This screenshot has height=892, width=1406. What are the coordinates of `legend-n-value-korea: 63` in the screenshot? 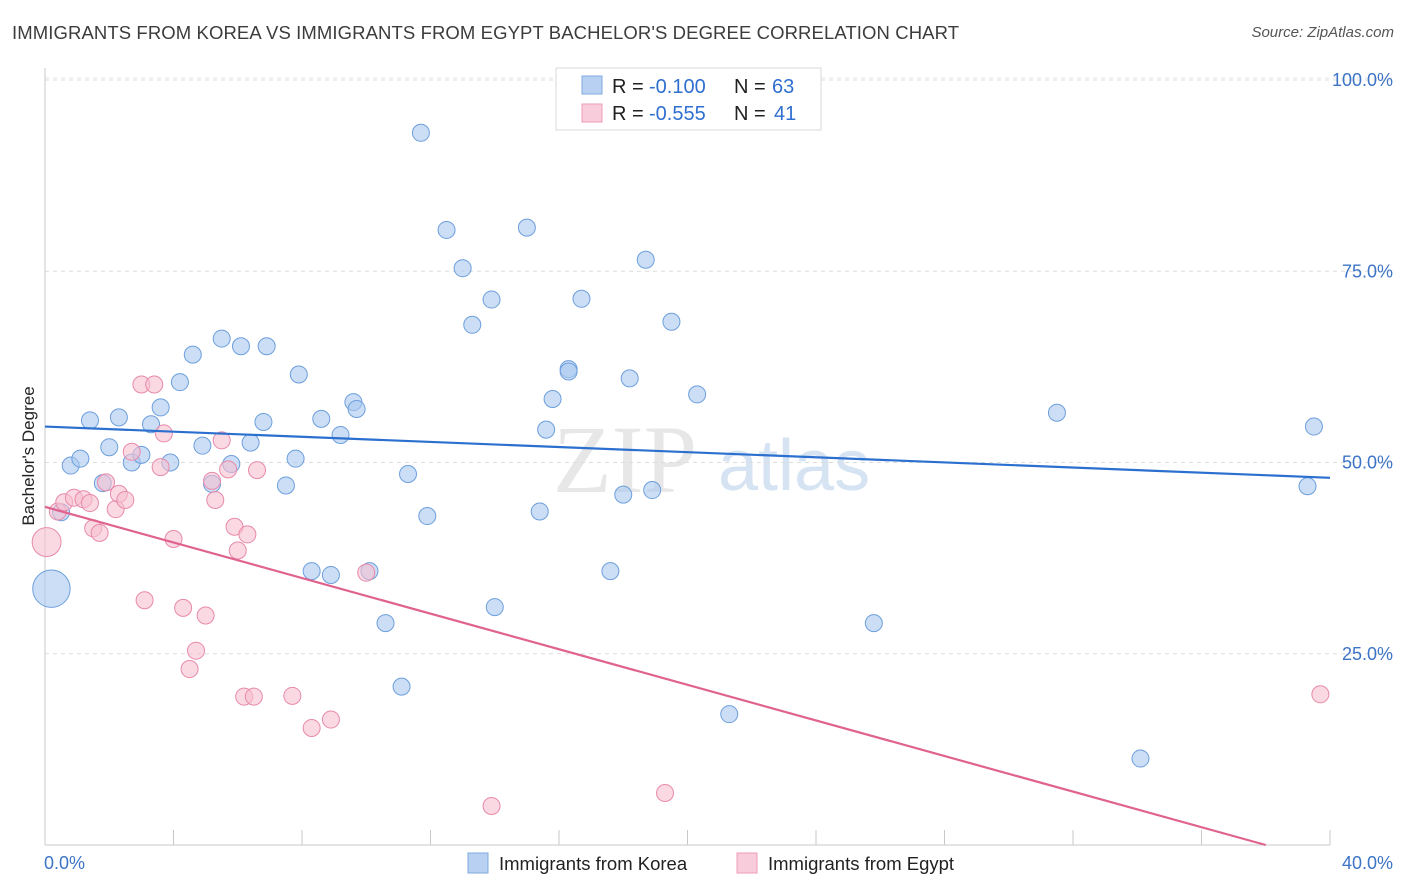 It's located at (783, 87).